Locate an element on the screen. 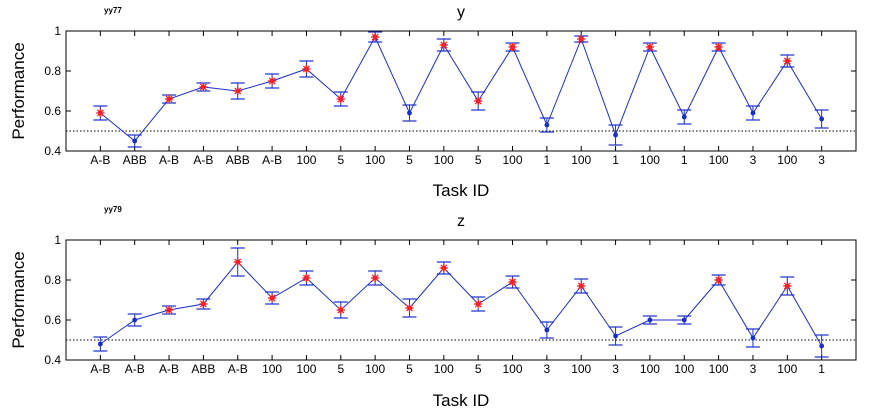 This screenshot has width=869, height=414. chart-title: z is located at coordinates (461, 221).